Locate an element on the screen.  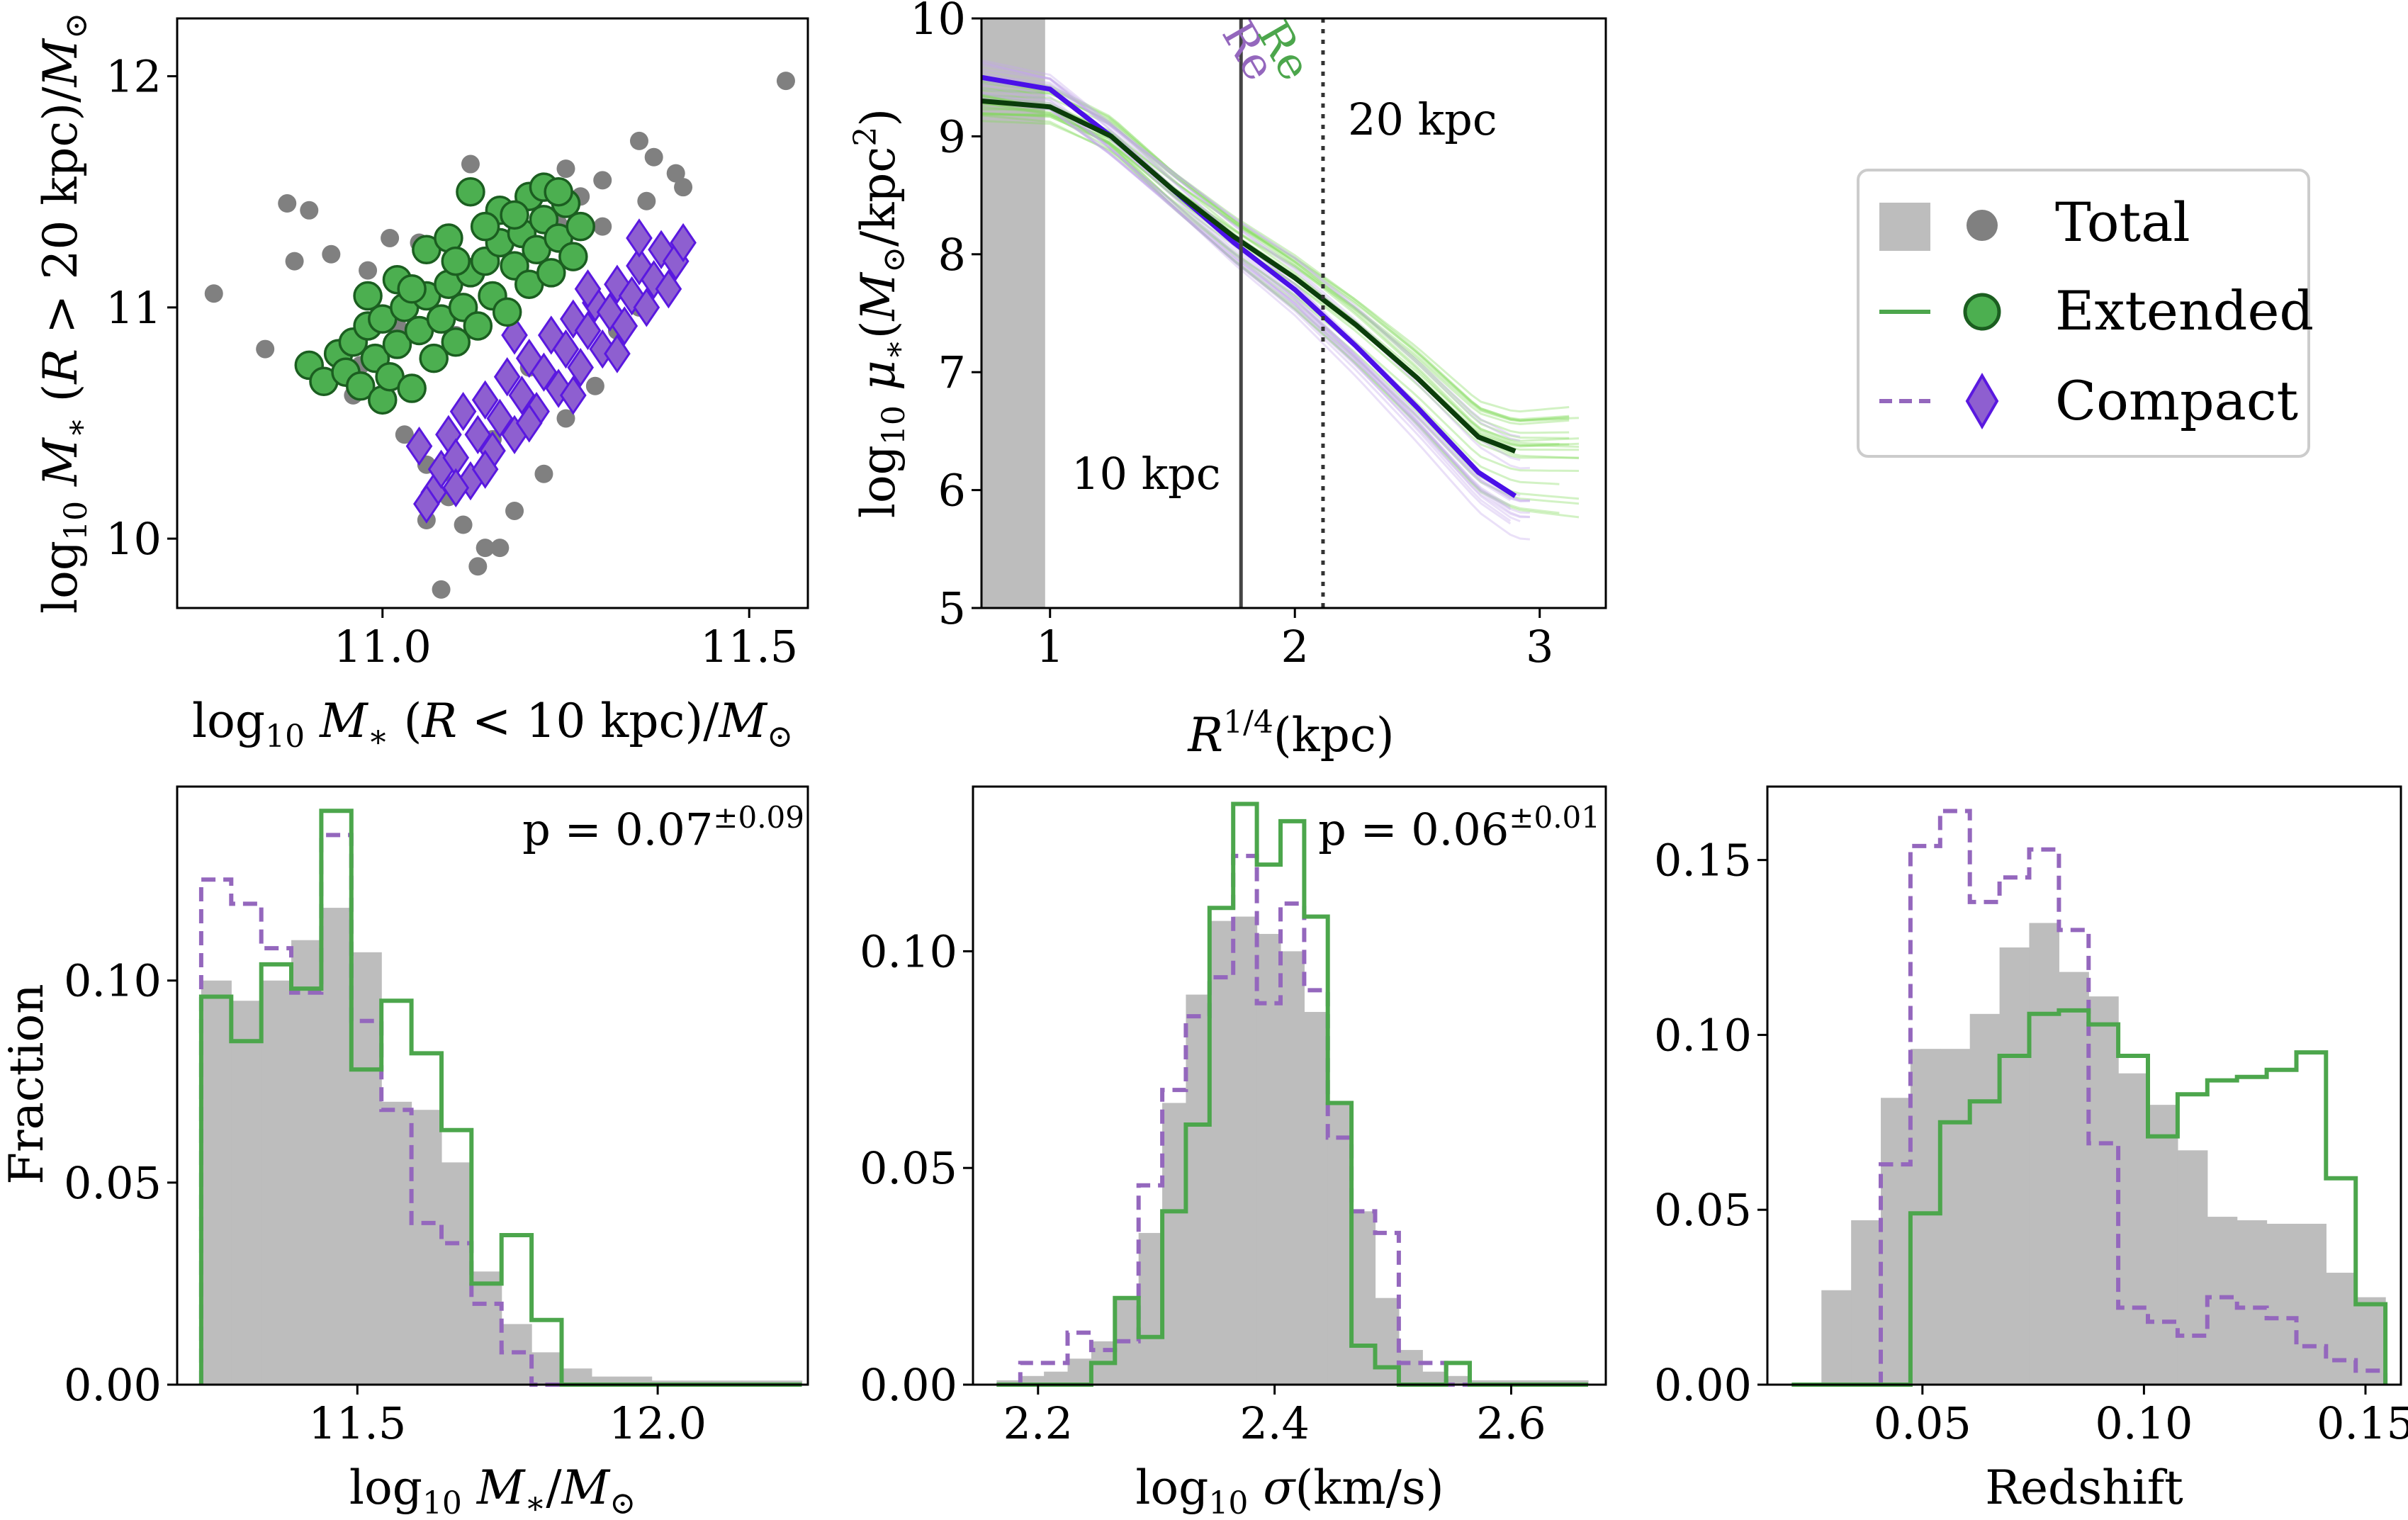
profile-ticks: 1 2 3 5 6 7 8 9 10 is located at coordinates (1231, 336).